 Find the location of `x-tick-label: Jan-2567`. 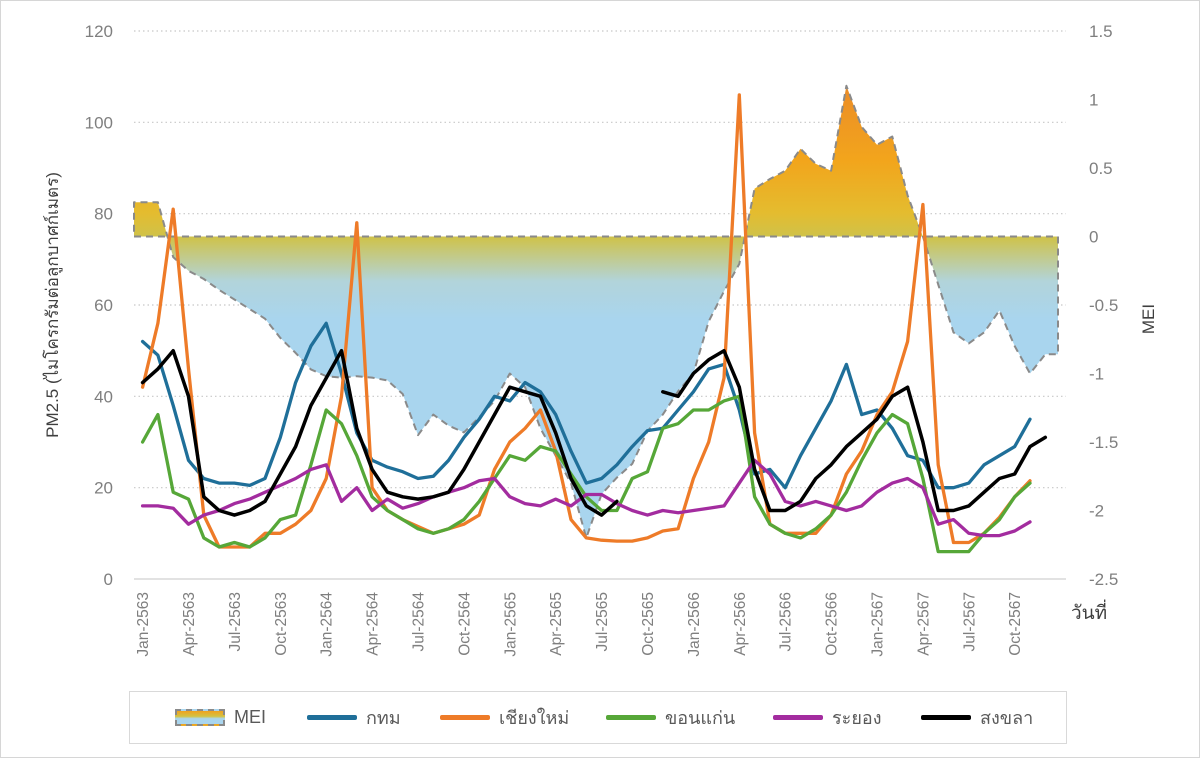

x-tick-label: Jan-2567 is located at coordinates (878, 624).